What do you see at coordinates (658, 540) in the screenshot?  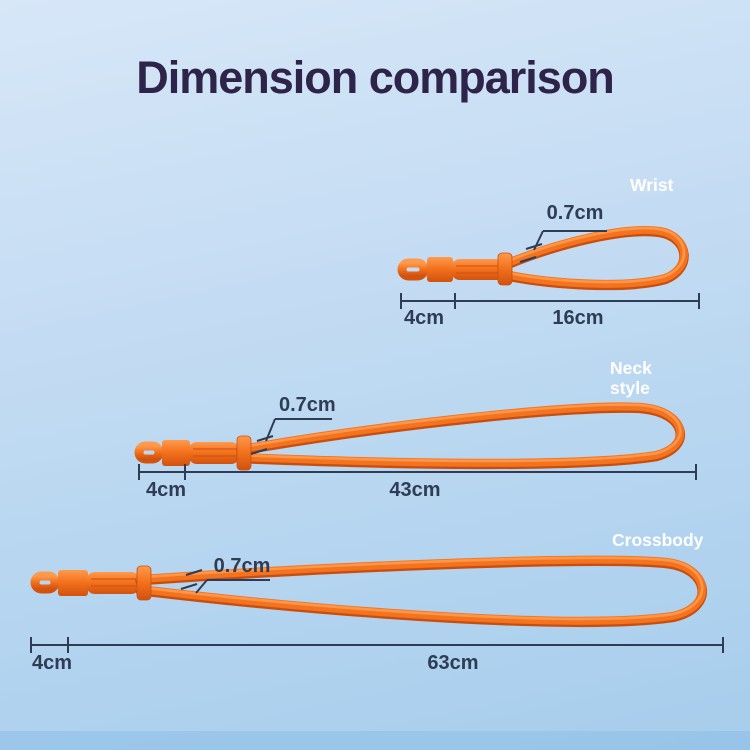 I see `crossbody-style-label: Crossbody` at bounding box center [658, 540].